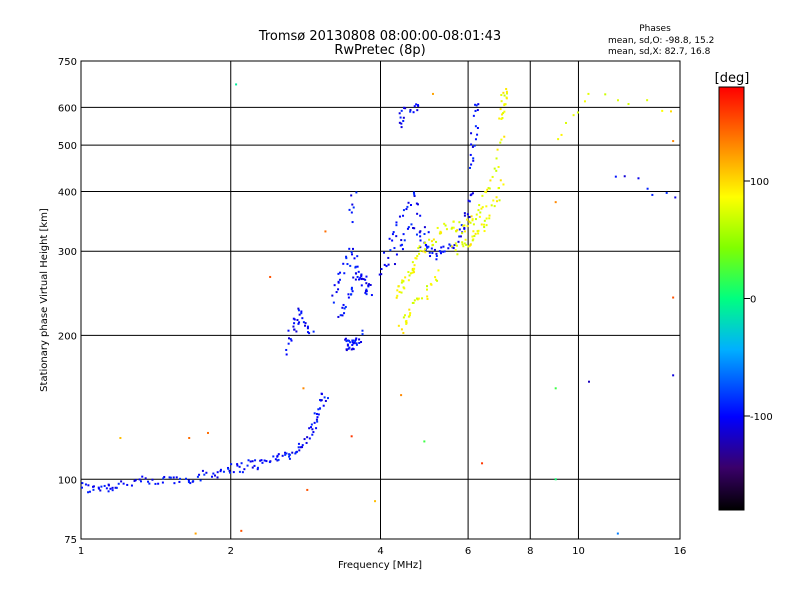  Describe the element at coordinates (231, 551) in the screenshot. I see `x-tick-label: 2` at that location.